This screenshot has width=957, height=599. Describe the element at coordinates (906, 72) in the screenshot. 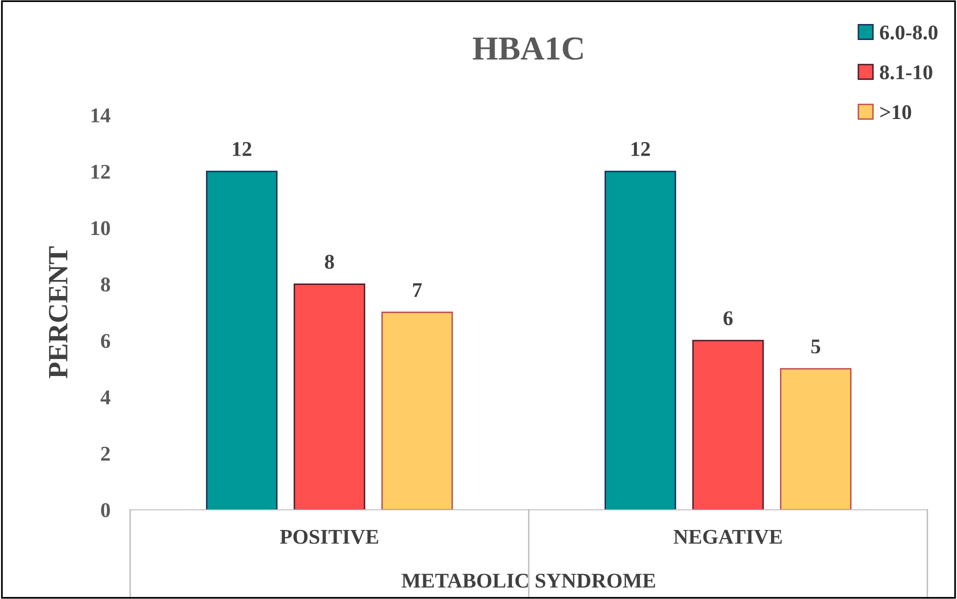

I see `legend-label: 8.1-10` at that location.